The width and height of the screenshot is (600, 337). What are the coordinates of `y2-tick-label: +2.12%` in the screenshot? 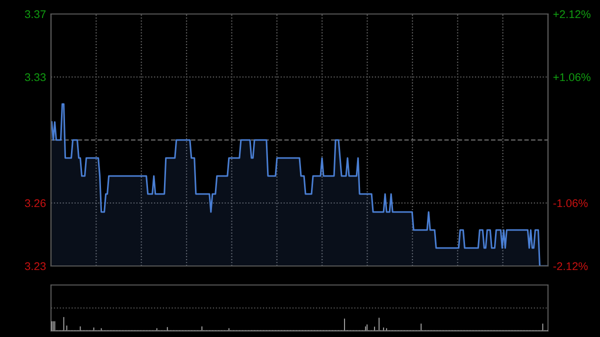 It's located at (571, 14).